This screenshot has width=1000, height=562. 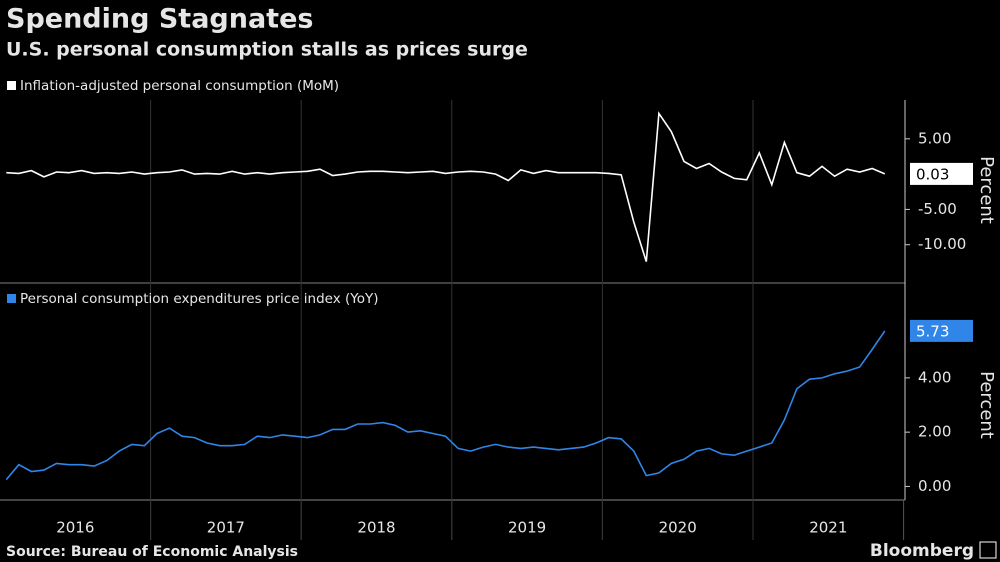 What do you see at coordinates (678, 528) in the screenshot?
I see `x-tick-label: 2020` at bounding box center [678, 528].